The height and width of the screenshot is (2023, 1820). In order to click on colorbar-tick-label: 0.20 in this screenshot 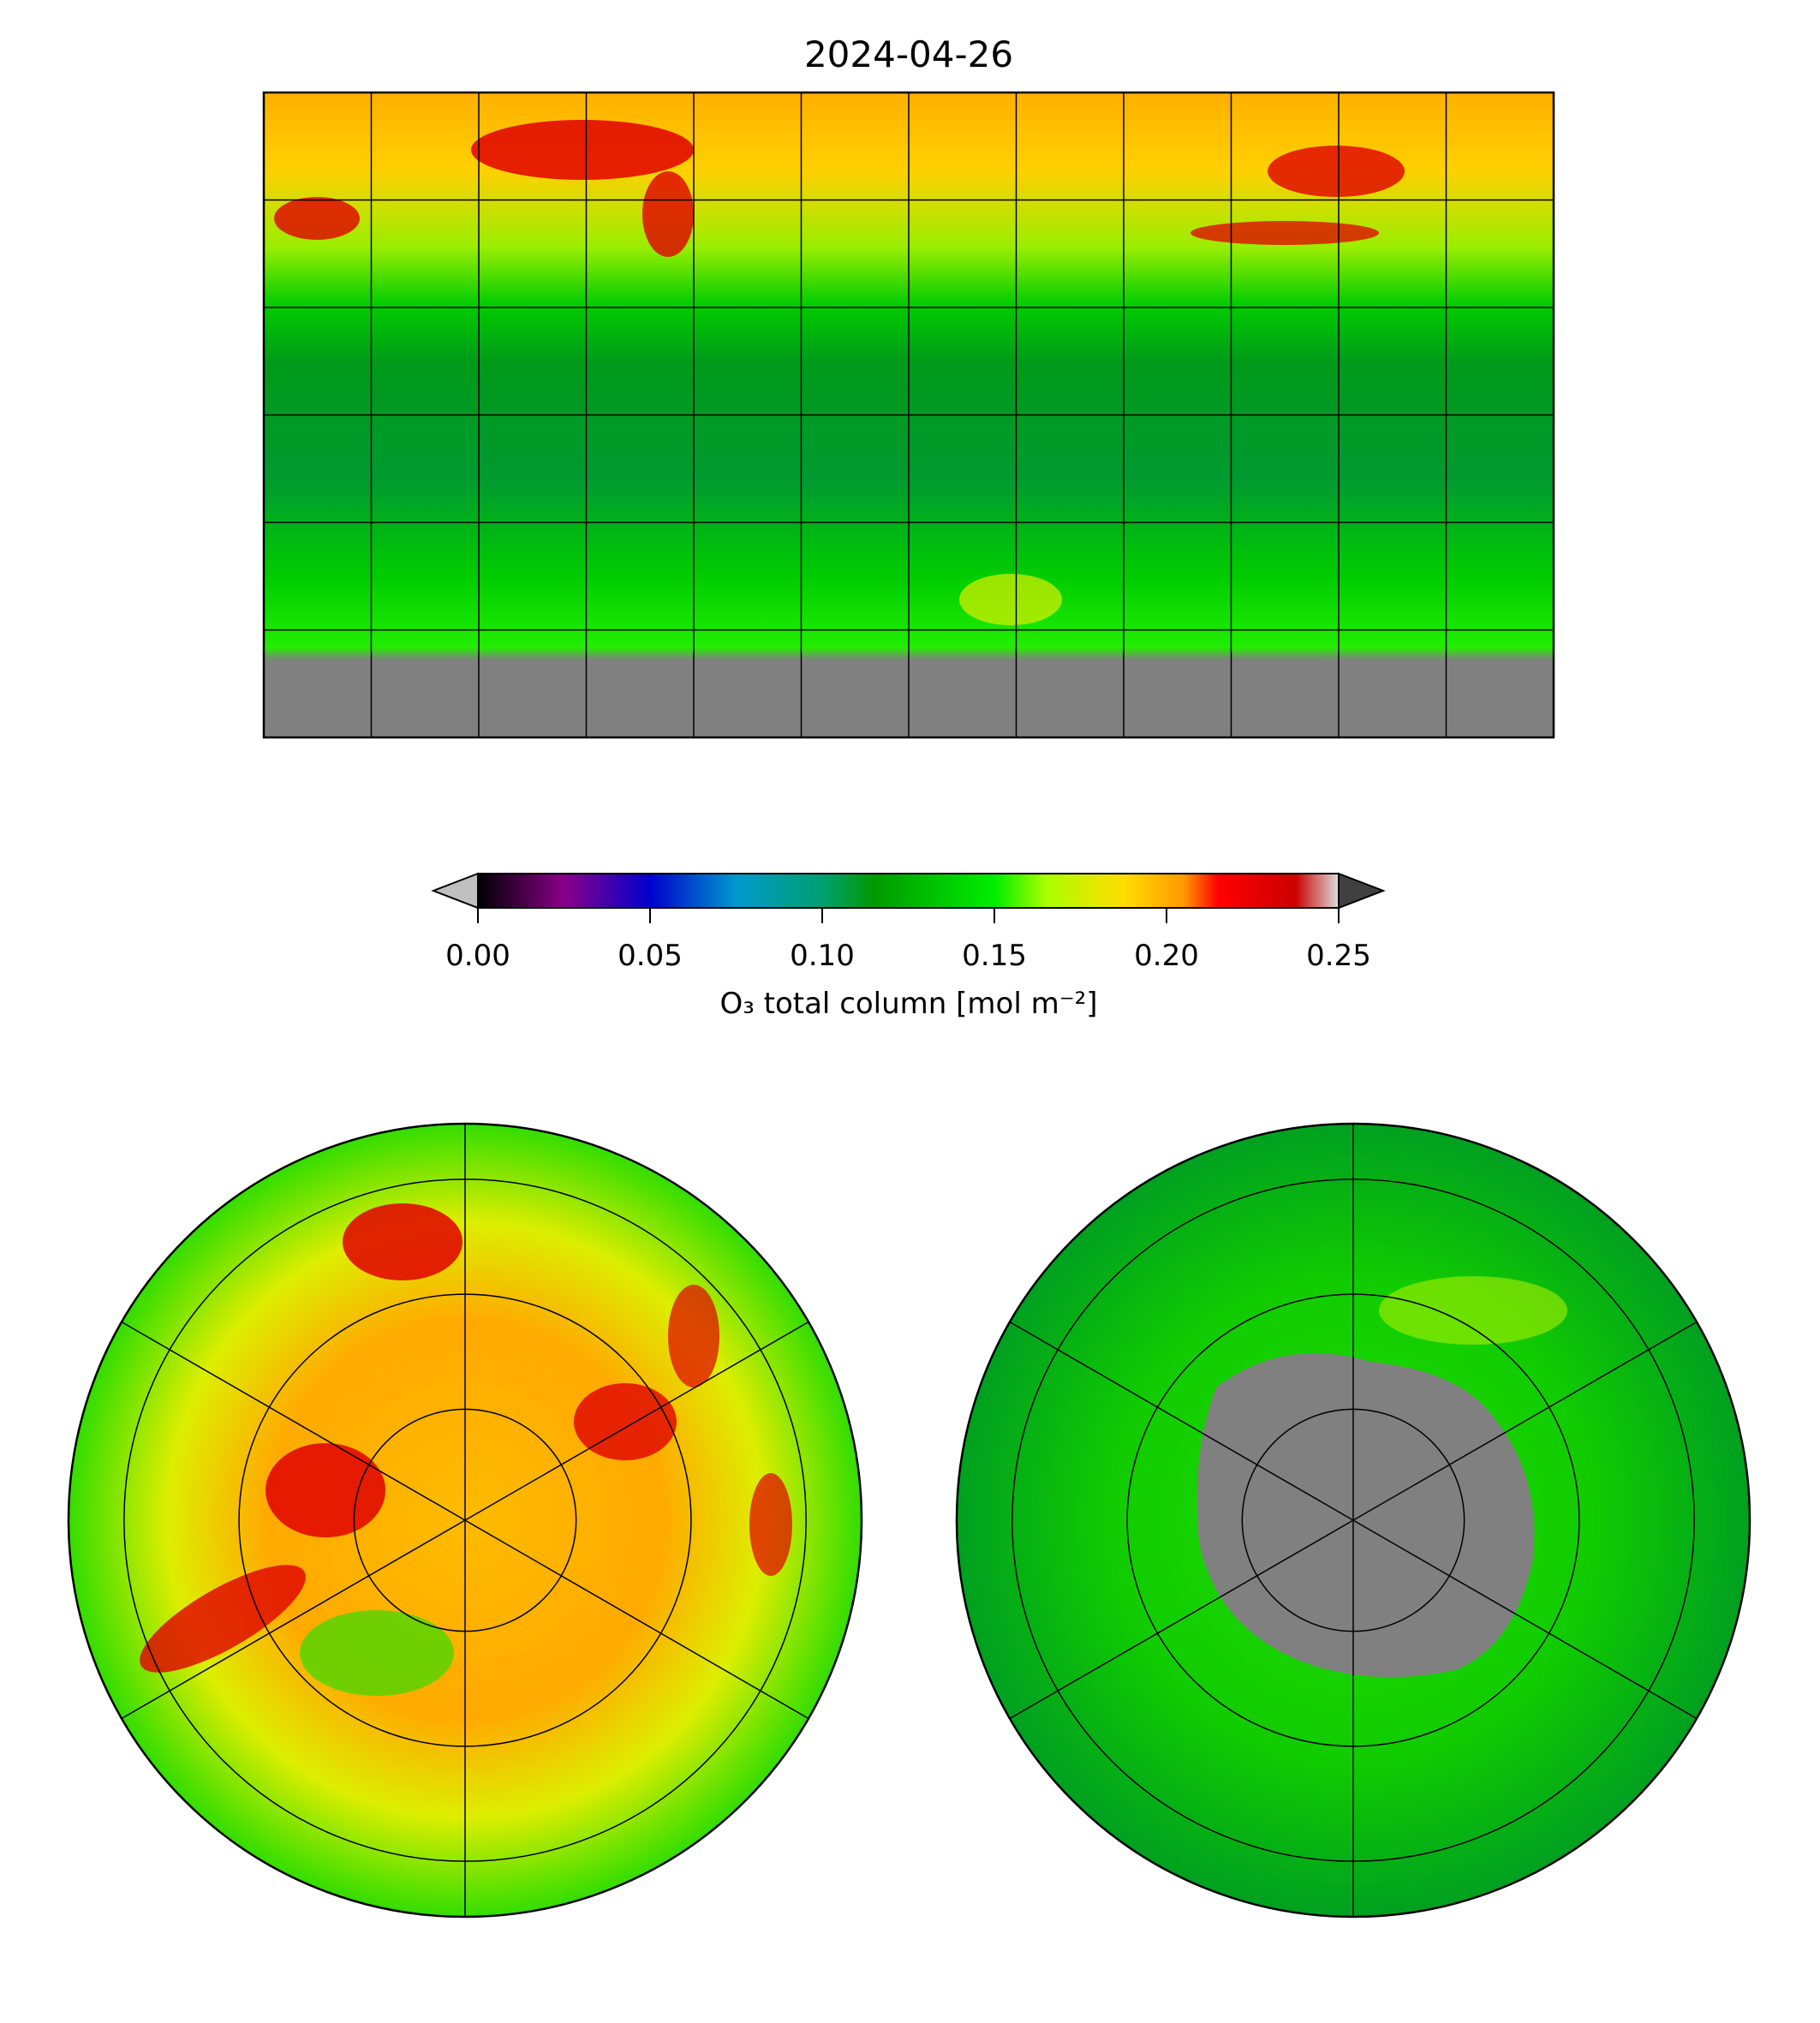, I will do `click(1166, 956)`.